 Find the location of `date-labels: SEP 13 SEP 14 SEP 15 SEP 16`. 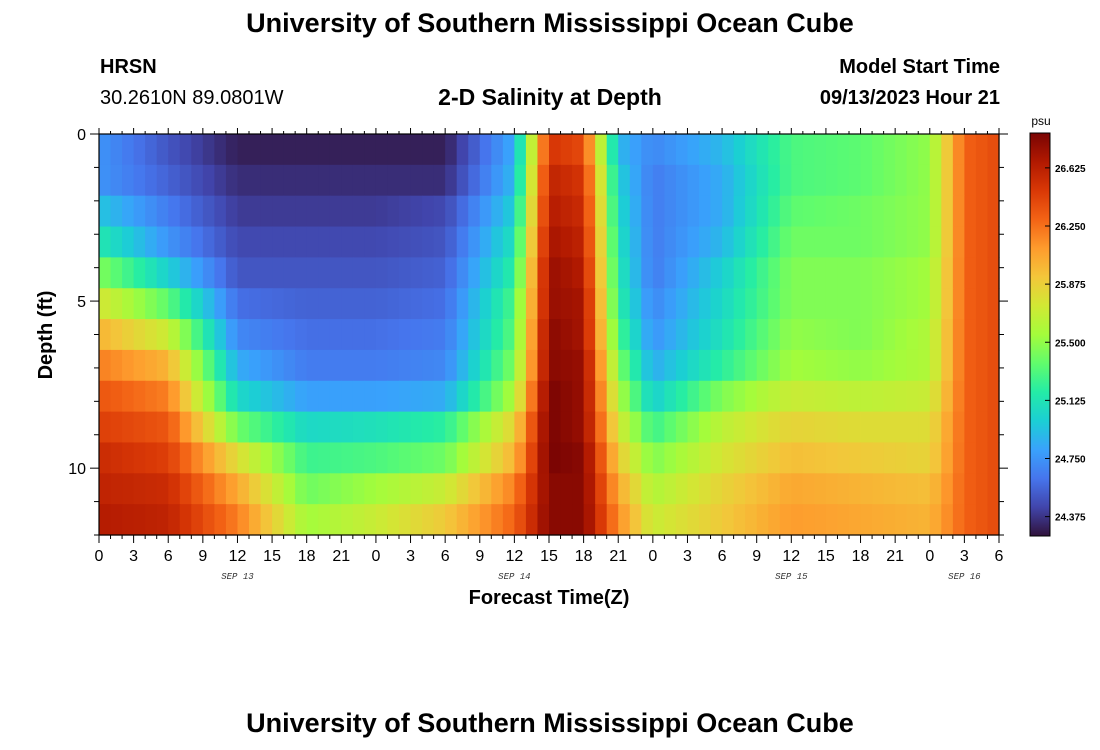

date-labels: SEP 13 SEP 14 SEP 15 SEP 16 is located at coordinates (601, 577).